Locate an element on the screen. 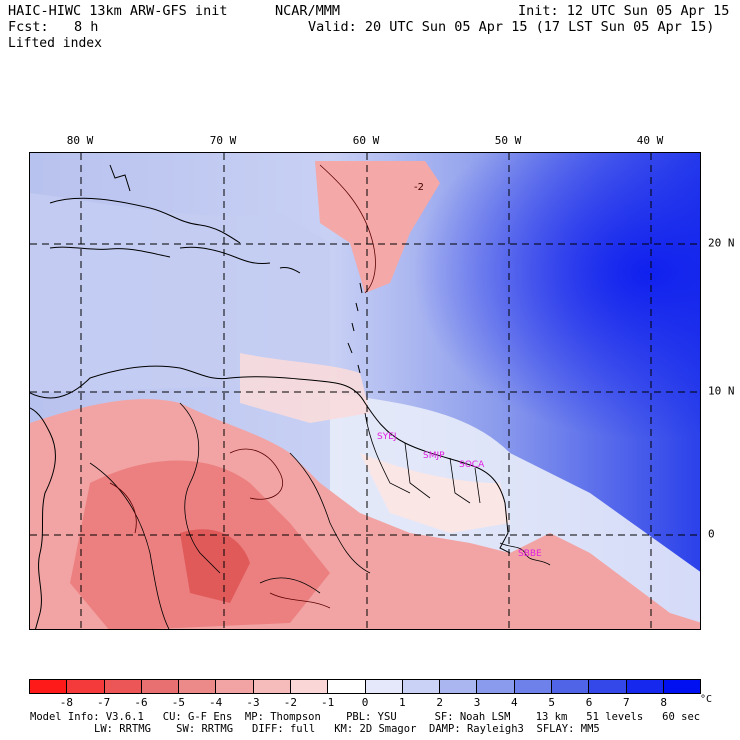  colorbar-tick-label: 0 is located at coordinates (365, 702).